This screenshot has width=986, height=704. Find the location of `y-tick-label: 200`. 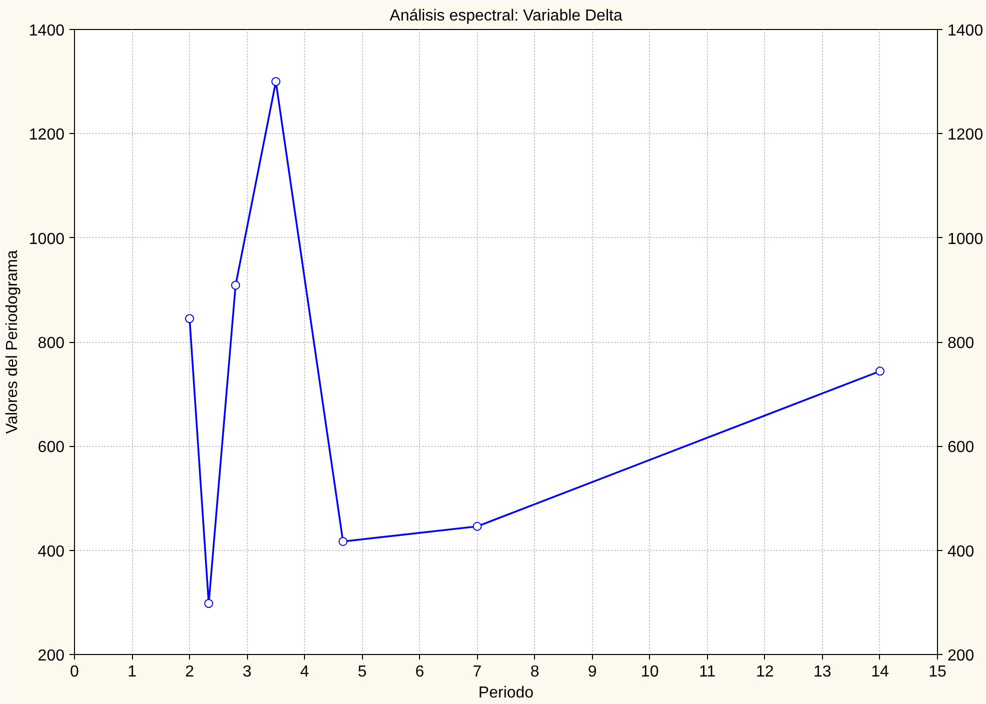

y-tick-label: 200 is located at coordinates (51, 656).